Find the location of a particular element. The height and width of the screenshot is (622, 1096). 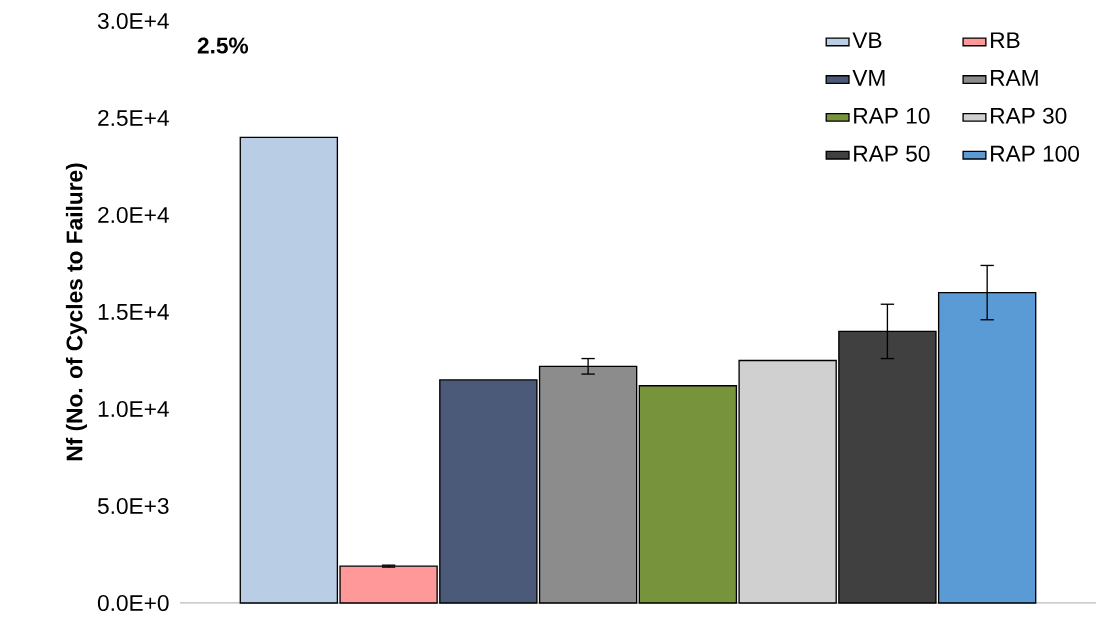

legend-label: VM is located at coordinates (868, 78).